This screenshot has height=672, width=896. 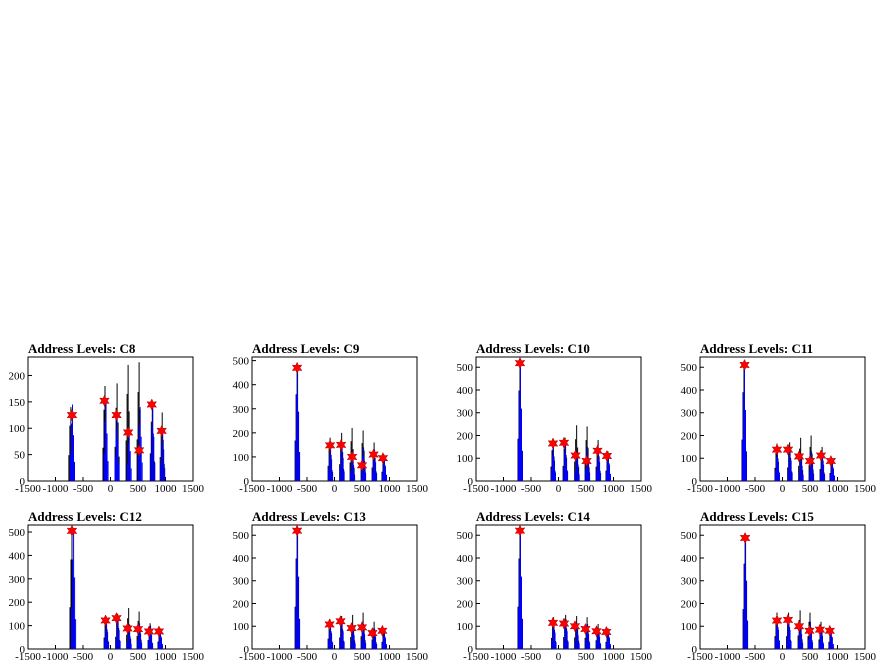 What do you see at coordinates (309, 516) in the screenshot?
I see `panel-title: Address Levels: C13` at bounding box center [309, 516].